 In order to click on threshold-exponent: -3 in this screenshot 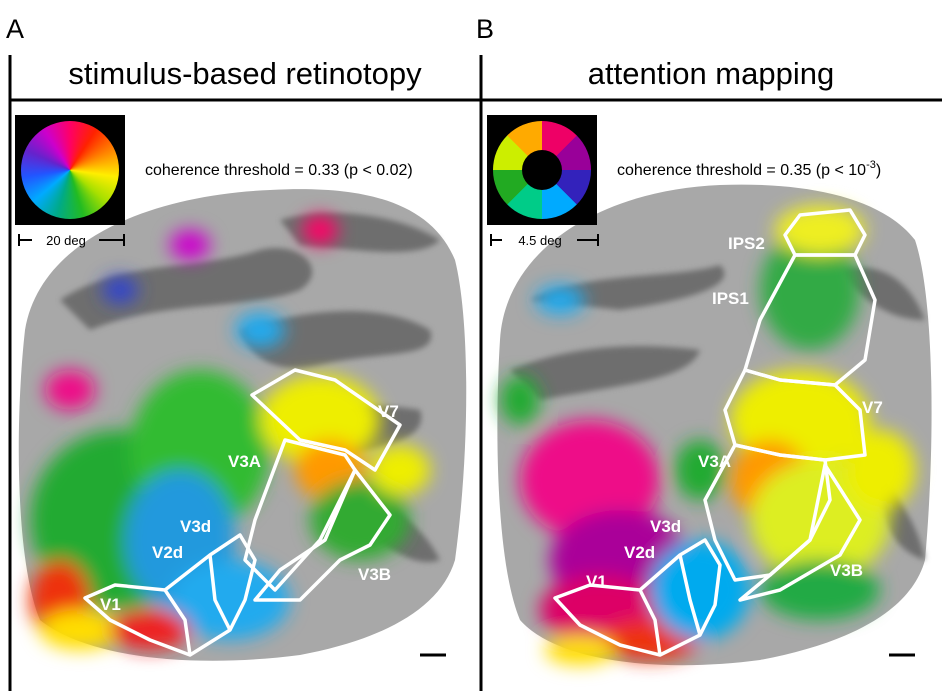, I will do `click(871, 165)`.